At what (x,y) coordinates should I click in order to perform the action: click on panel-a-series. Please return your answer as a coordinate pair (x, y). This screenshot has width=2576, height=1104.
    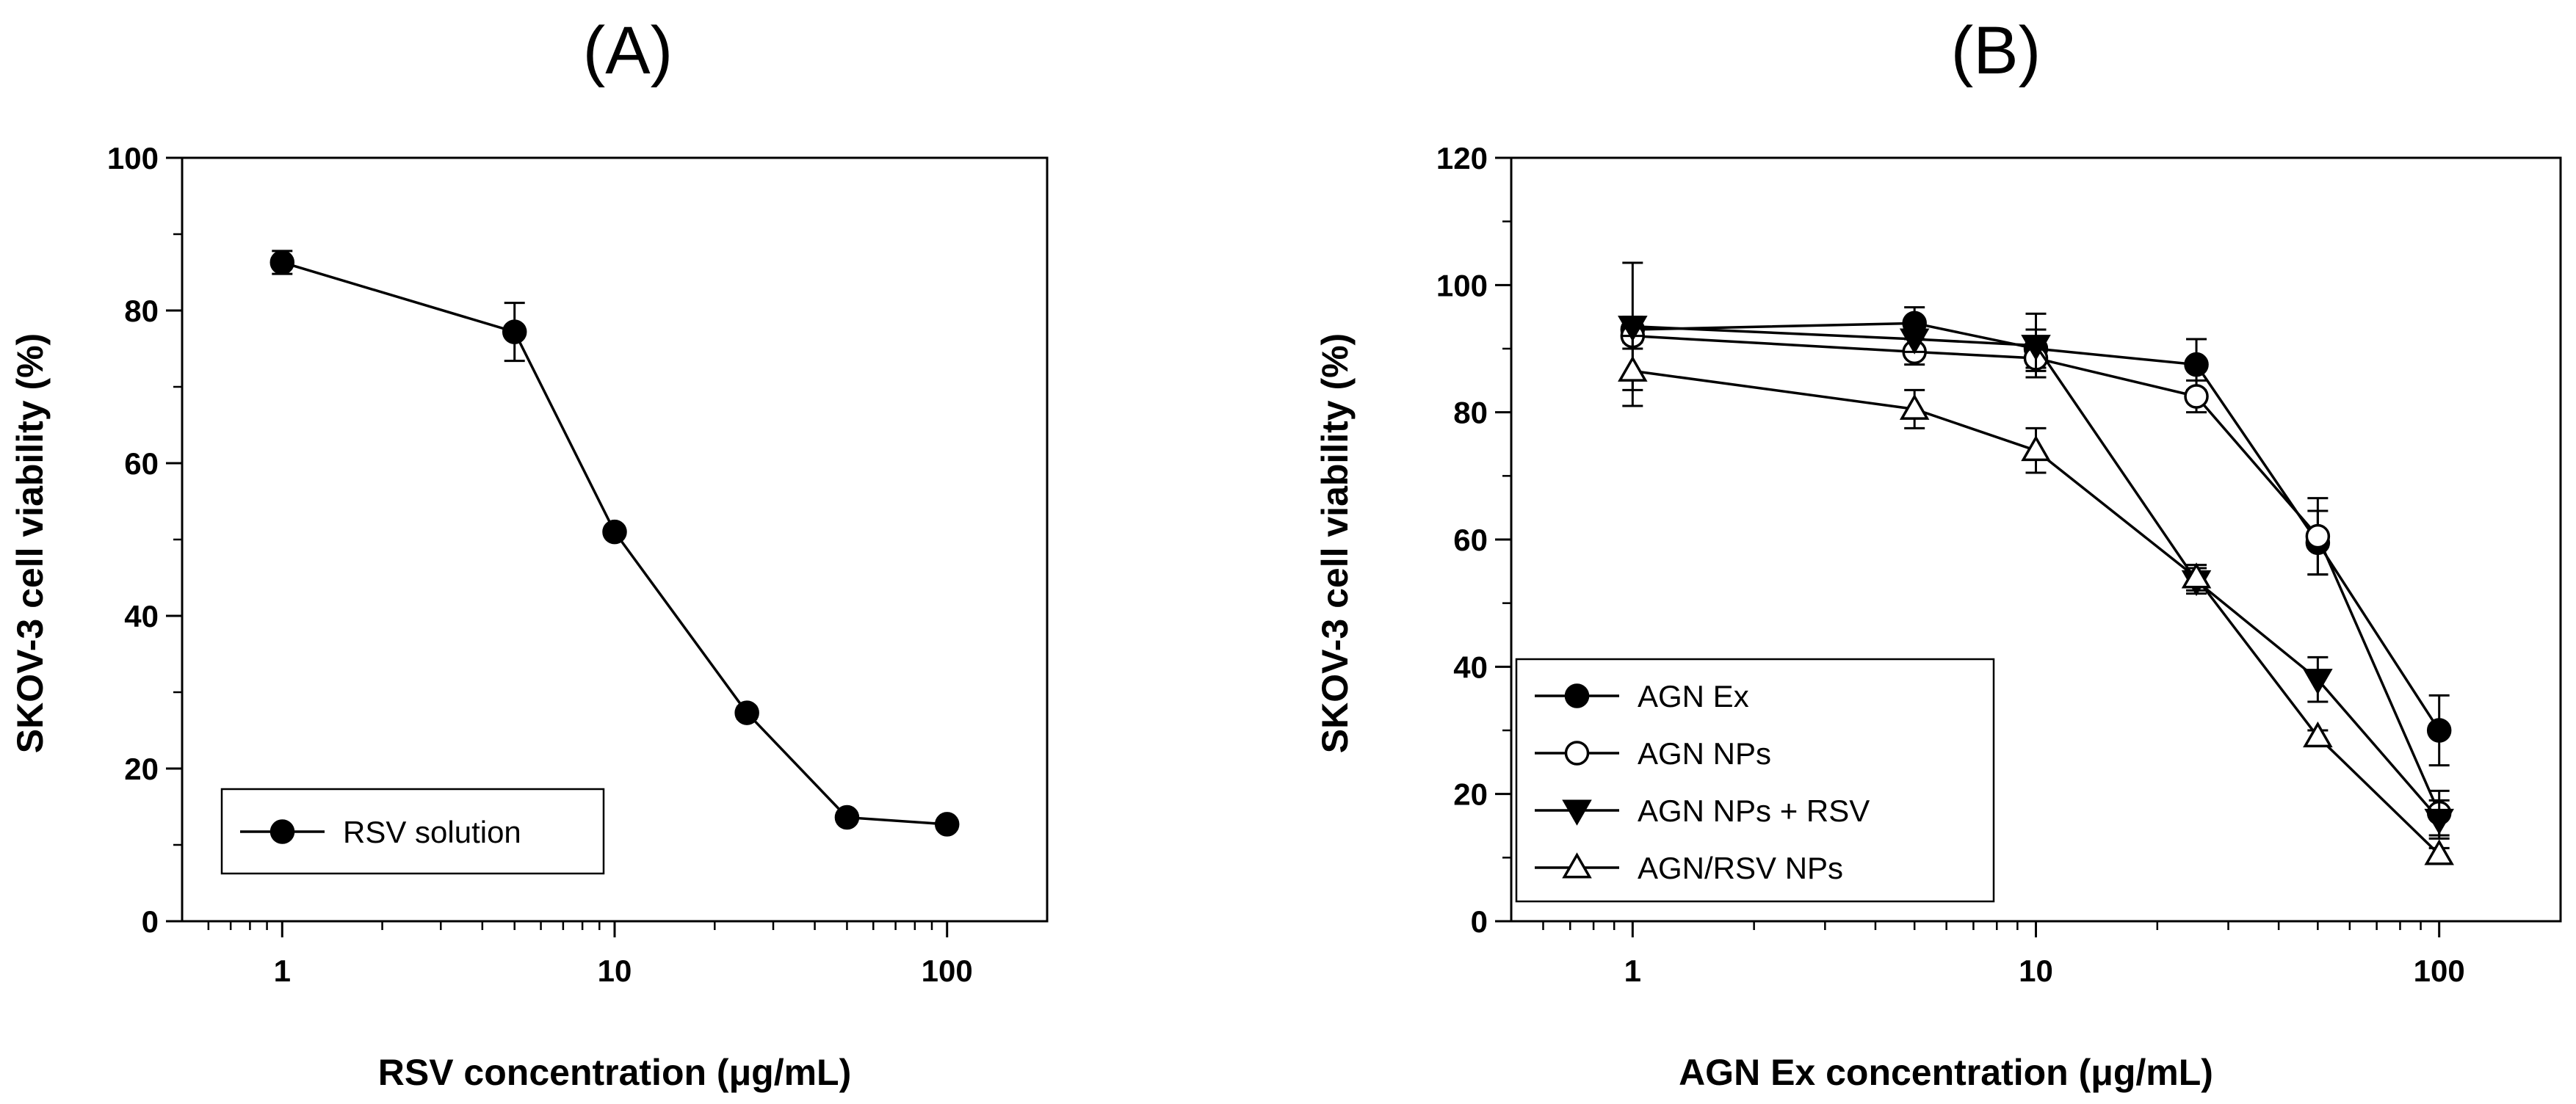
    Looking at the image, I should click on (614, 543).